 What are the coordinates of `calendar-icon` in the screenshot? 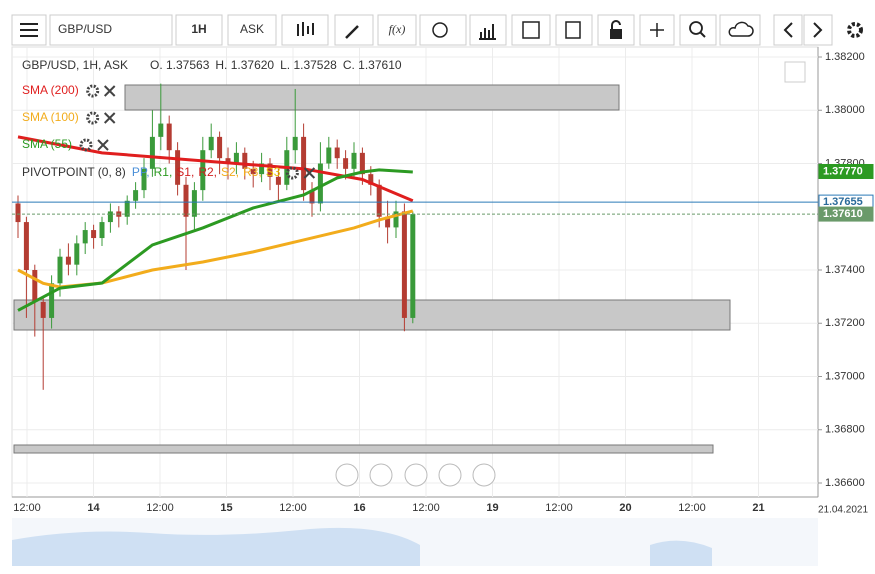 It's located at (531, 30).